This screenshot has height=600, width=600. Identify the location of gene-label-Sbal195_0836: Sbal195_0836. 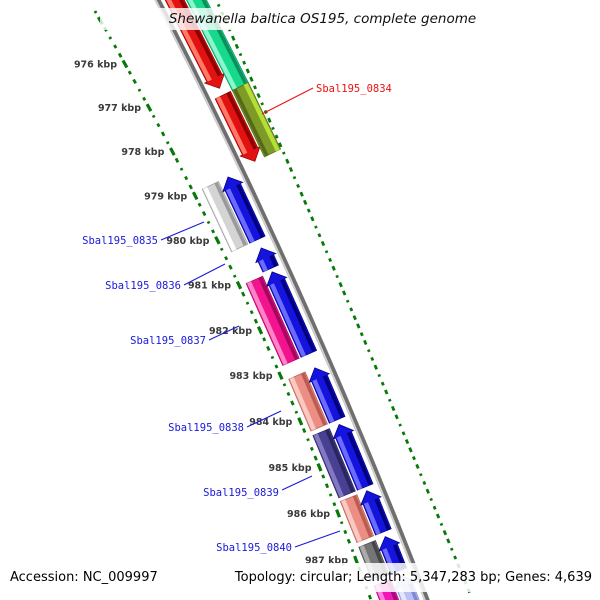
(143, 286).